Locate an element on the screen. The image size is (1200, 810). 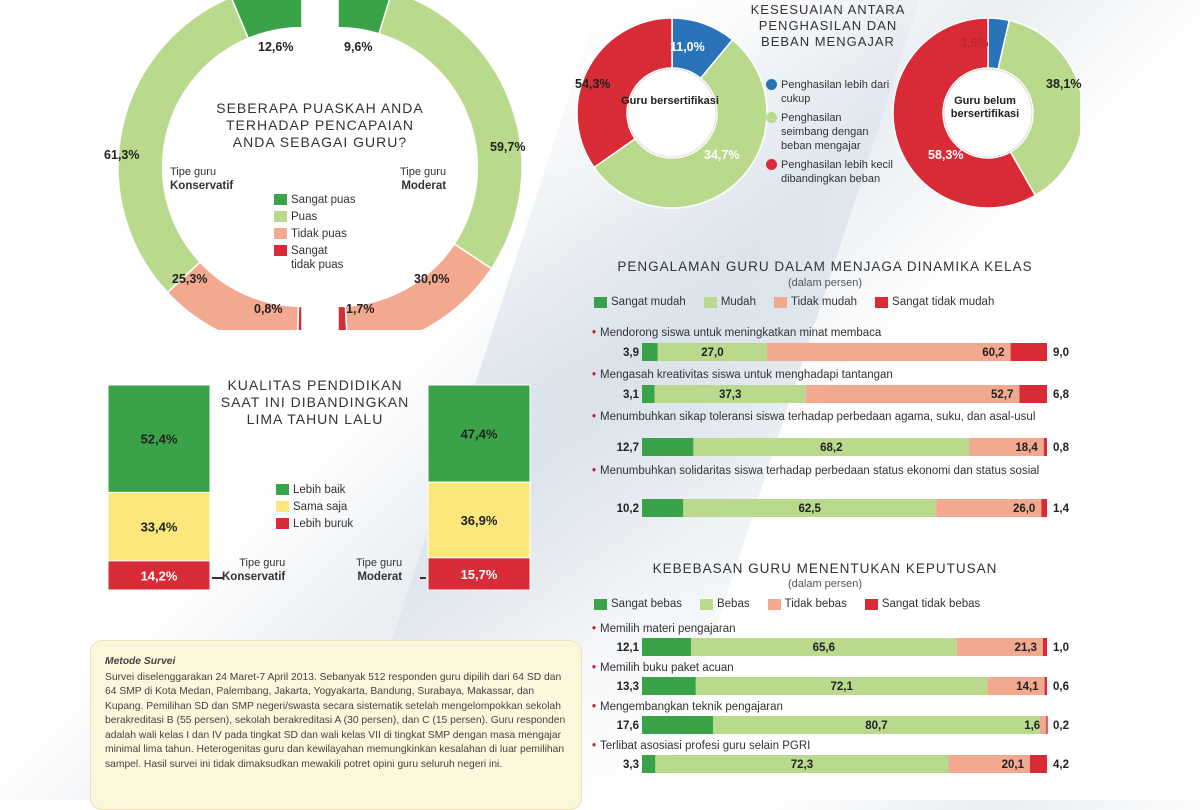
inc-sert-lebih-label: 11,0% is located at coordinates (687, 47).